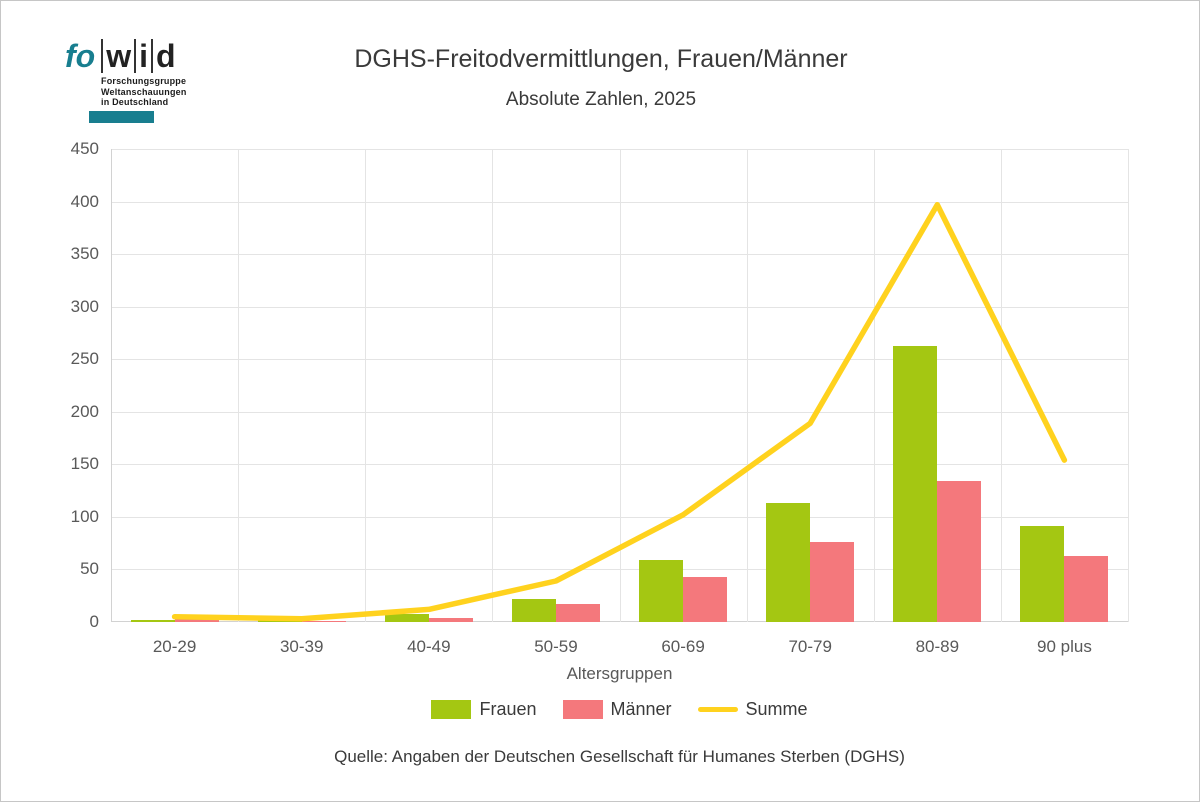 The width and height of the screenshot is (1200, 802). I want to click on logo-subtitle-line: in Deutschland, so click(135, 102).